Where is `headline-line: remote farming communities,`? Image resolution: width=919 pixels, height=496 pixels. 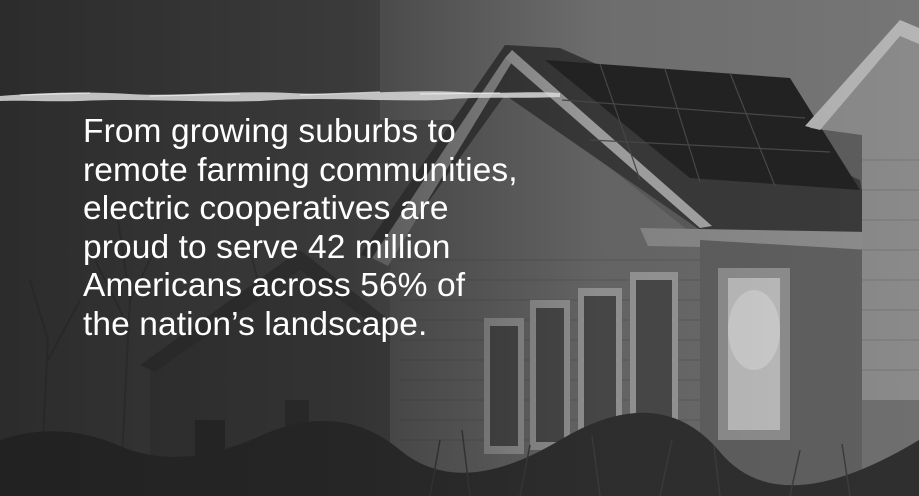 headline-line: remote farming communities, is located at coordinates (300, 170).